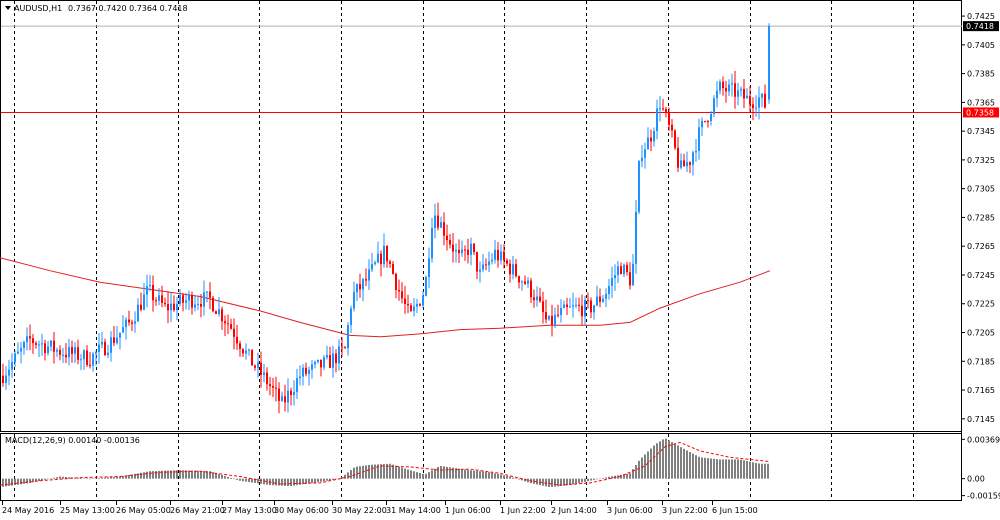 This screenshot has width=1000, height=520. Describe the element at coordinates (8, 8) in the screenshot. I see `triangle-down-icon` at that location.